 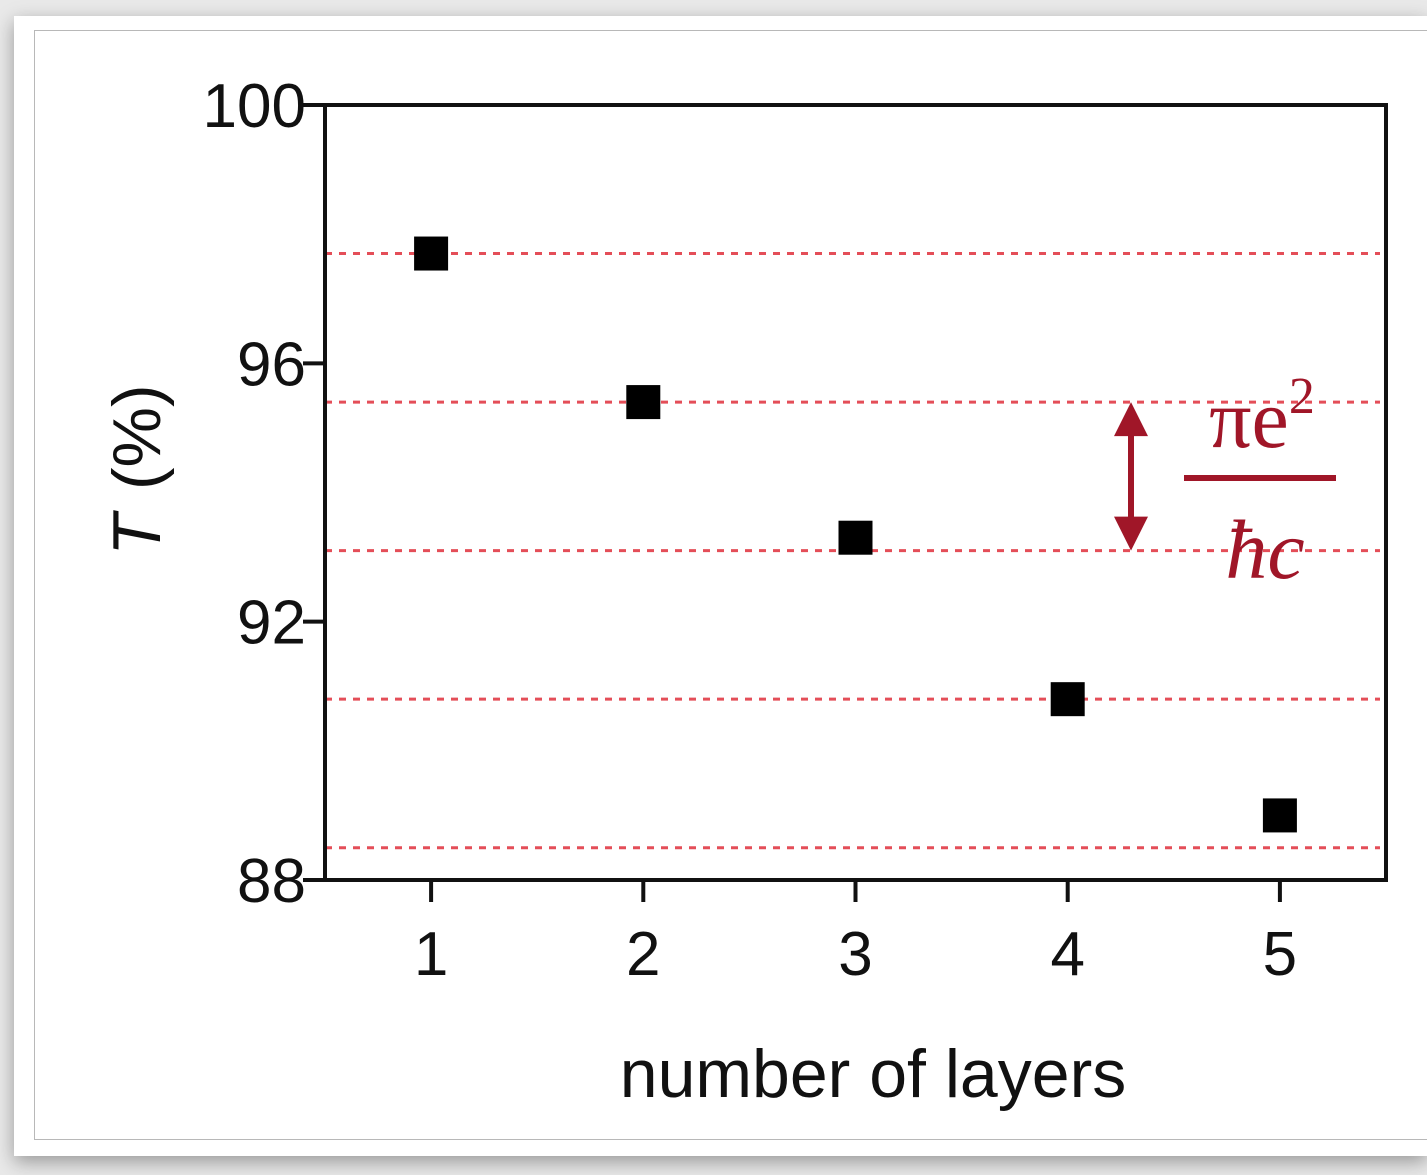 I want to click on x-tick-label-4: 4, so click(x=1067, y=954).